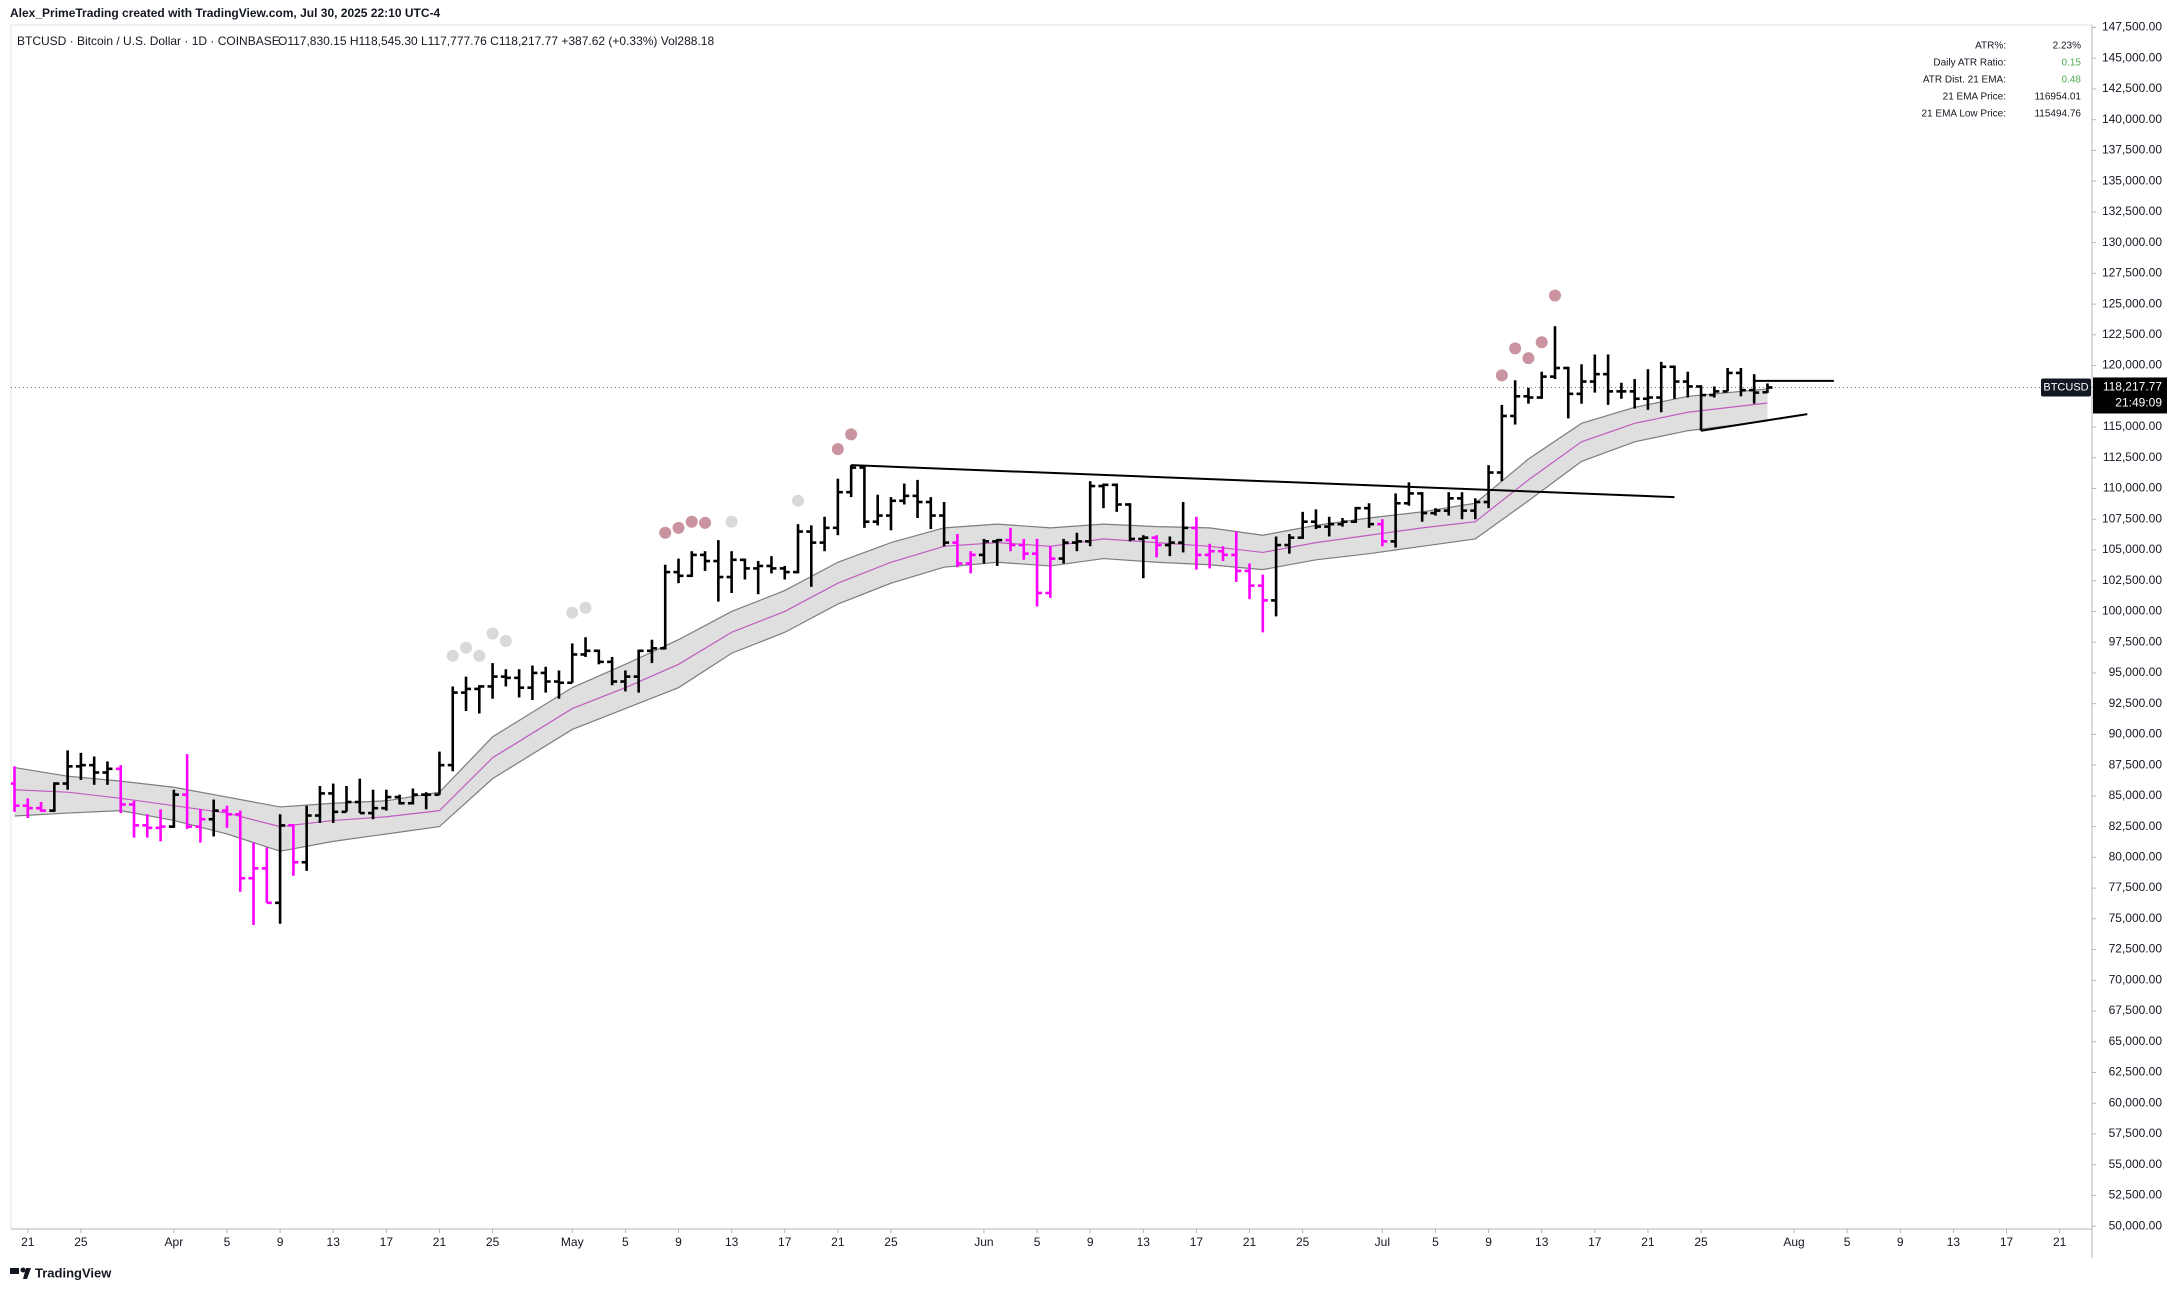 The height and width of the screenshot is (1293, 2180). Describe the element at coordinates (2065, 387) in the screenshot. I see `symbol-tag: BTCUSD` at that location.